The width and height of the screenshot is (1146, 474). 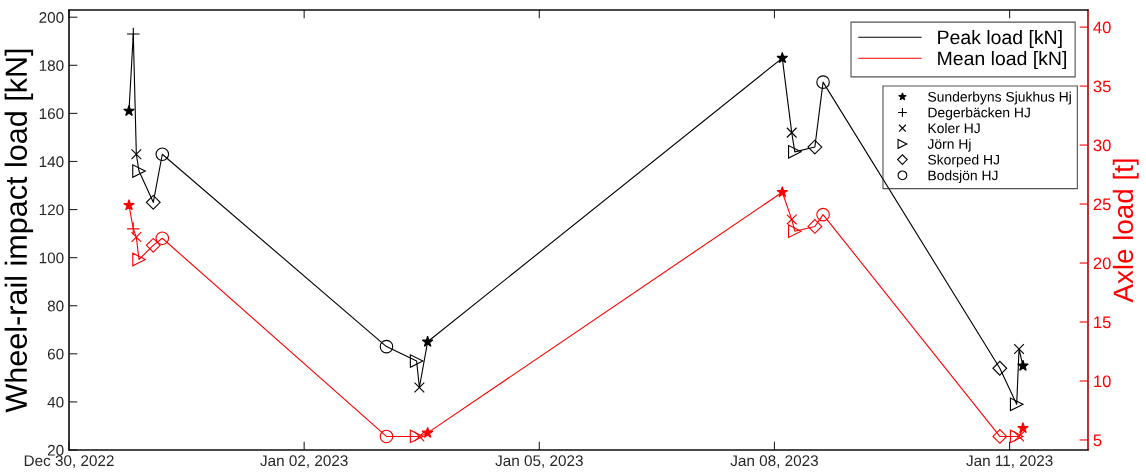 I want to click on y-tick-label: 100, so click(x=51, y=258).